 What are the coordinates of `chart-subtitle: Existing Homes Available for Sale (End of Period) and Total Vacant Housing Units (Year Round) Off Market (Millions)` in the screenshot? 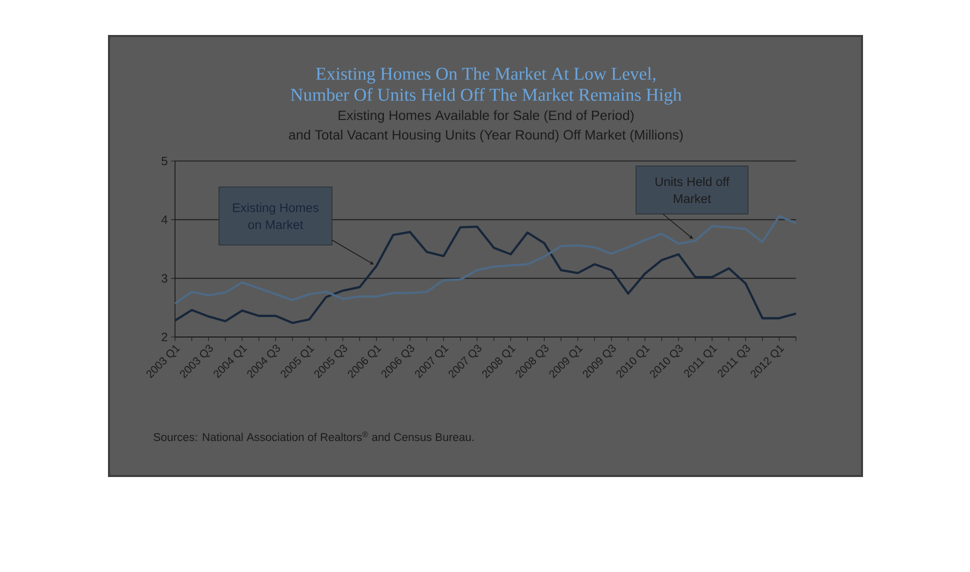 It's located at (485, 126).